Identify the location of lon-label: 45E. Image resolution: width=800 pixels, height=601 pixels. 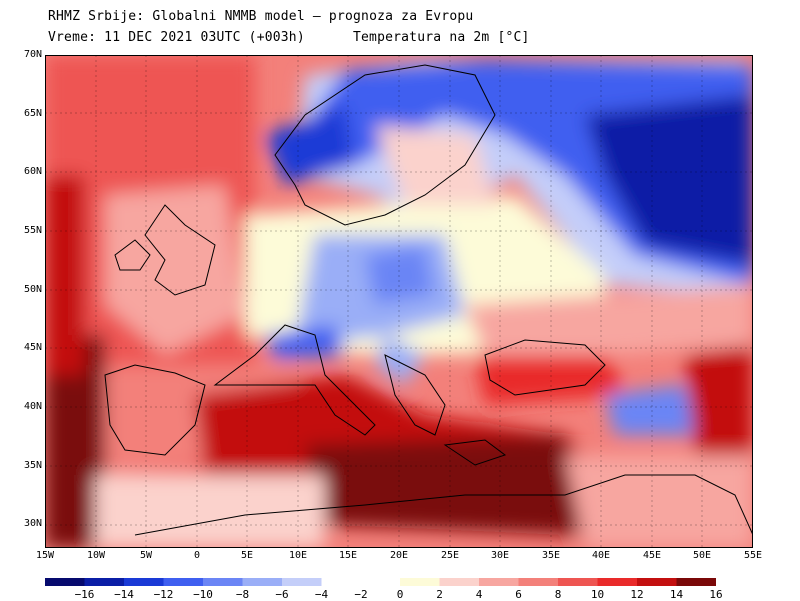
(652, 555).